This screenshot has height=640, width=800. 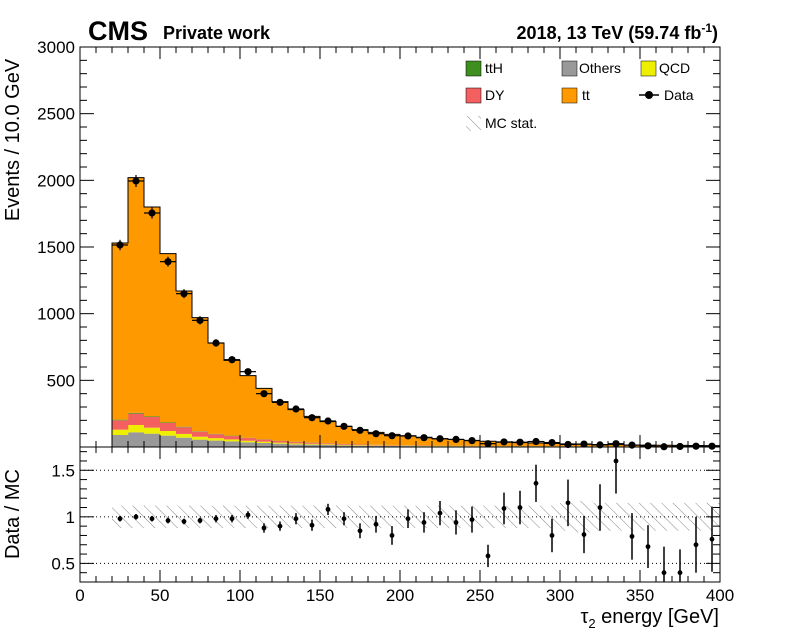 What do you see at coordinates (480, 595) in the screenshot?
I see `x-tick-label-250: 250` at bounding box center [480, 595].